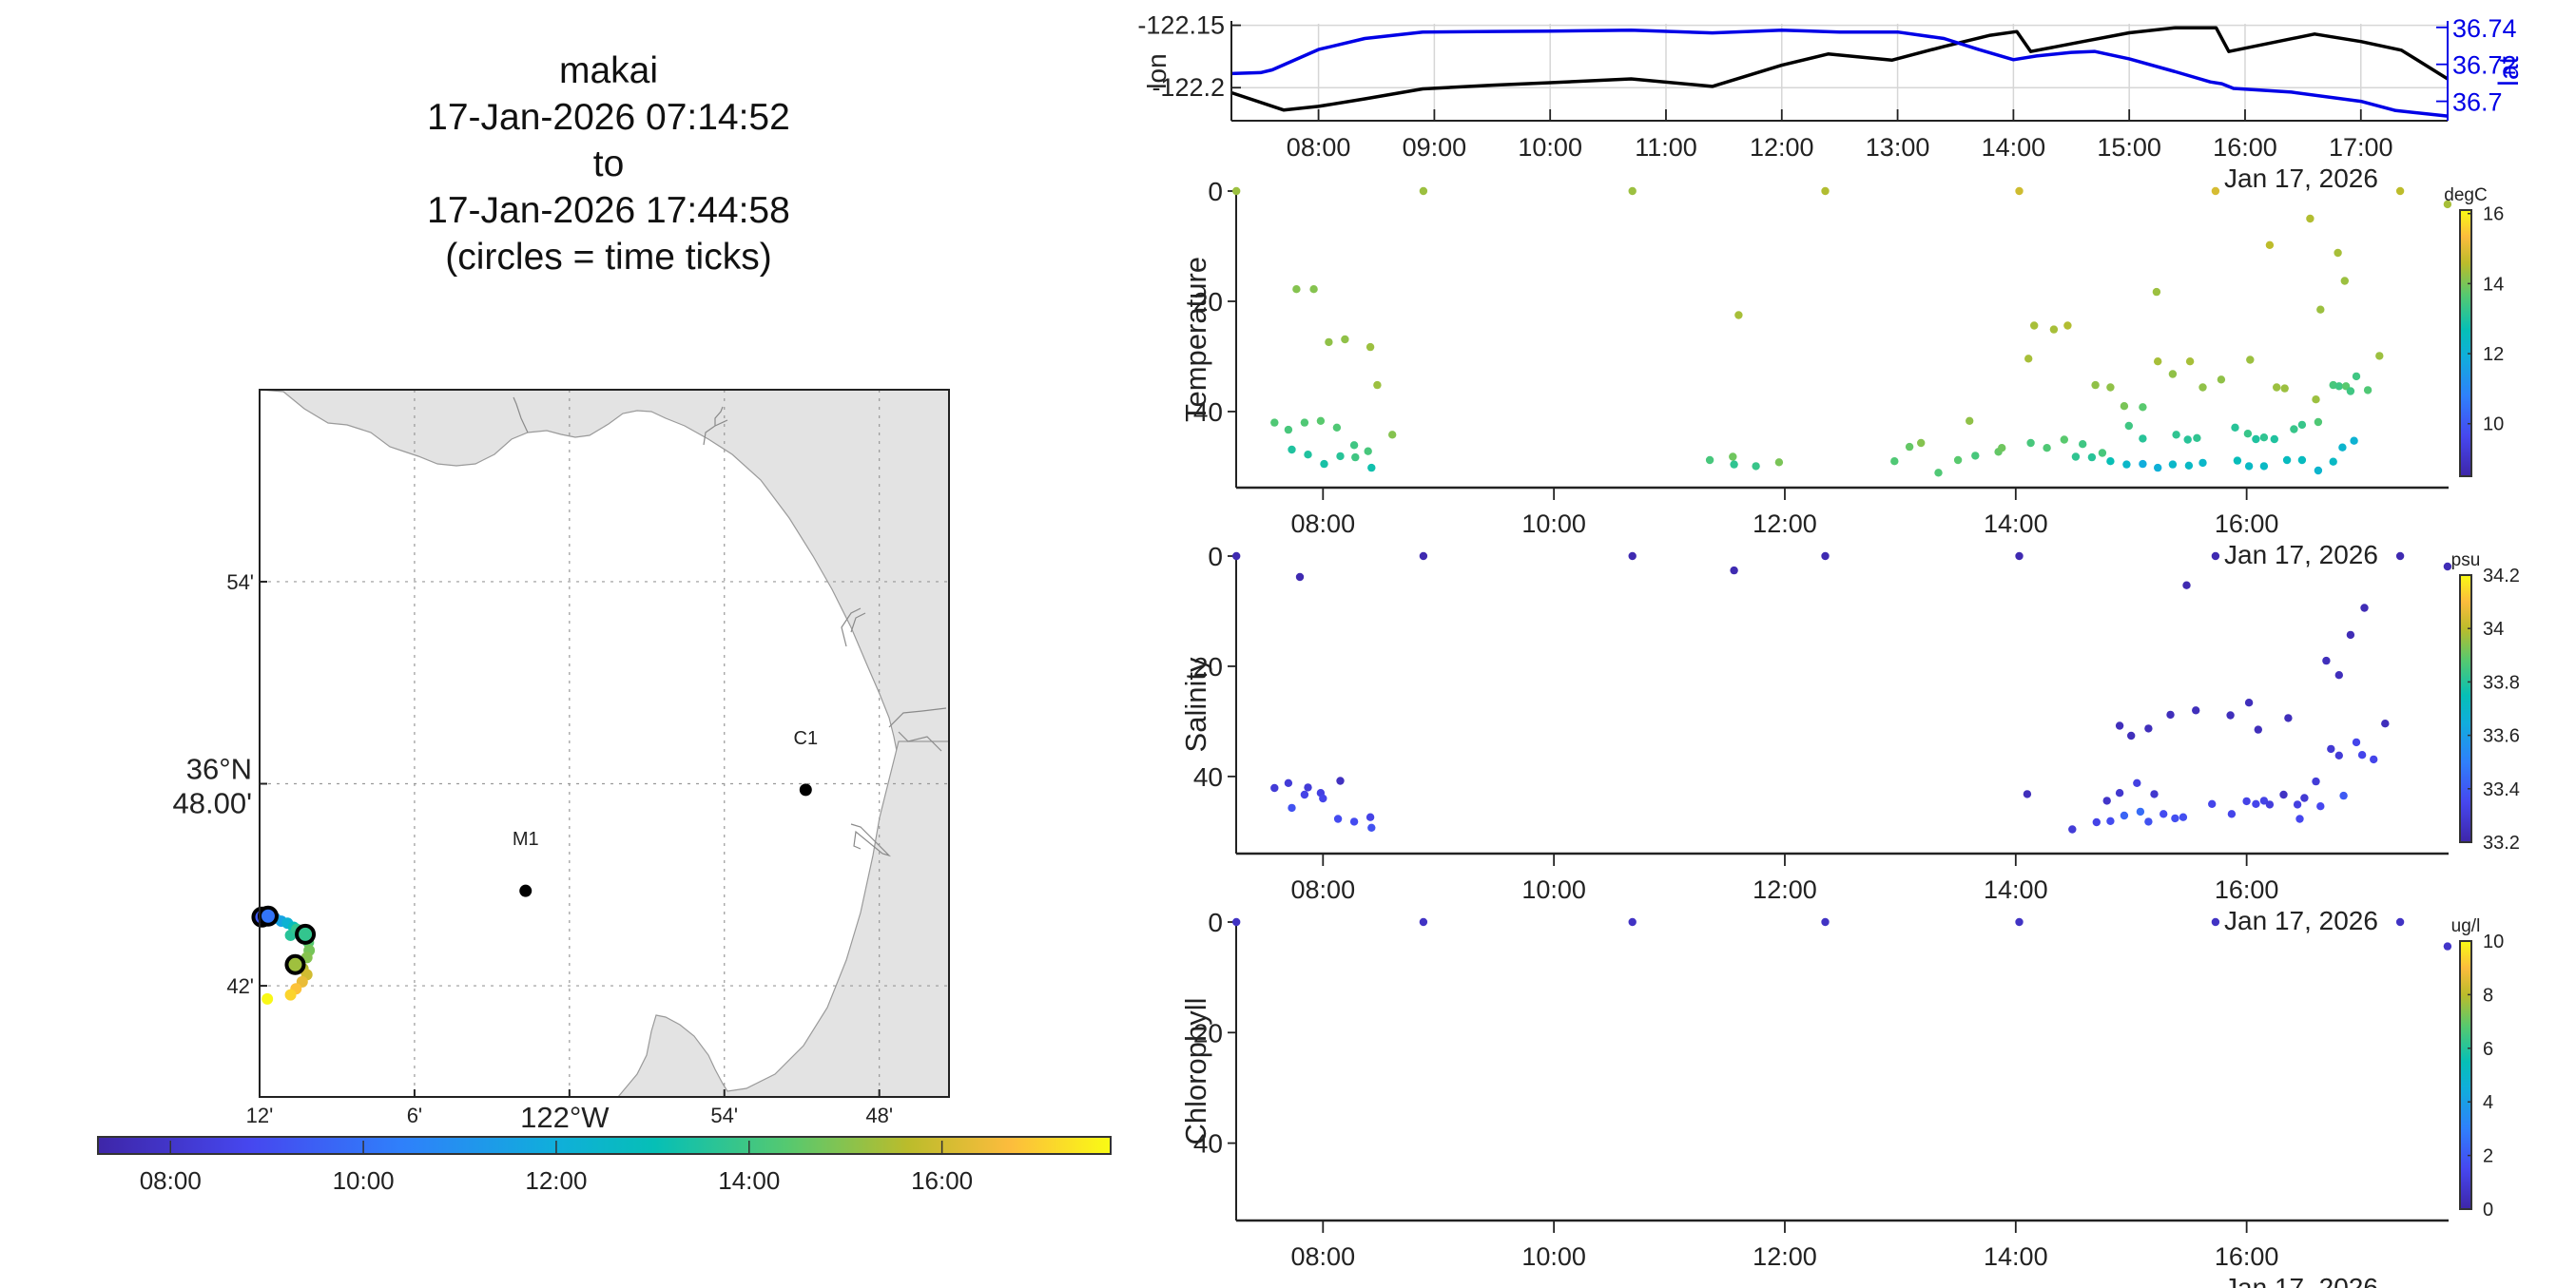 The width and height of the screenshot is (2576, 1288). I want to click on temperature-x-tick-label: 14:00, so click(2016, 524).